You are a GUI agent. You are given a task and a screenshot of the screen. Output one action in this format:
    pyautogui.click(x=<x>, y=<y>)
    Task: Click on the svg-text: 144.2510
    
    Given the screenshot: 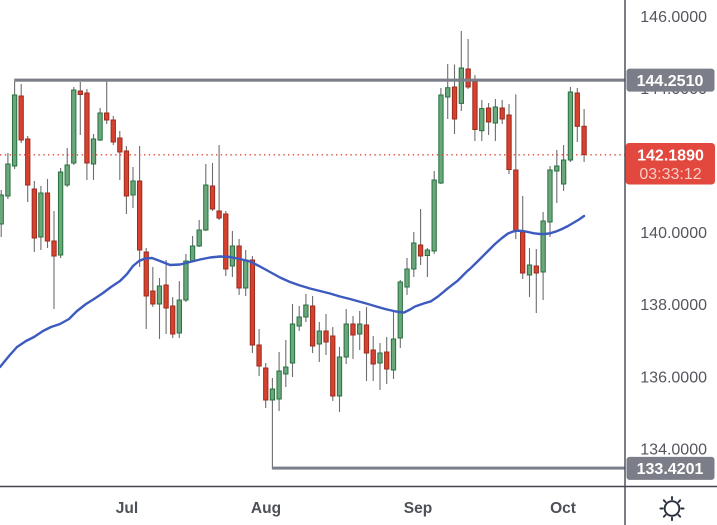 What is the action you would take?
    pyautogui.click(x=670, y=81)
    